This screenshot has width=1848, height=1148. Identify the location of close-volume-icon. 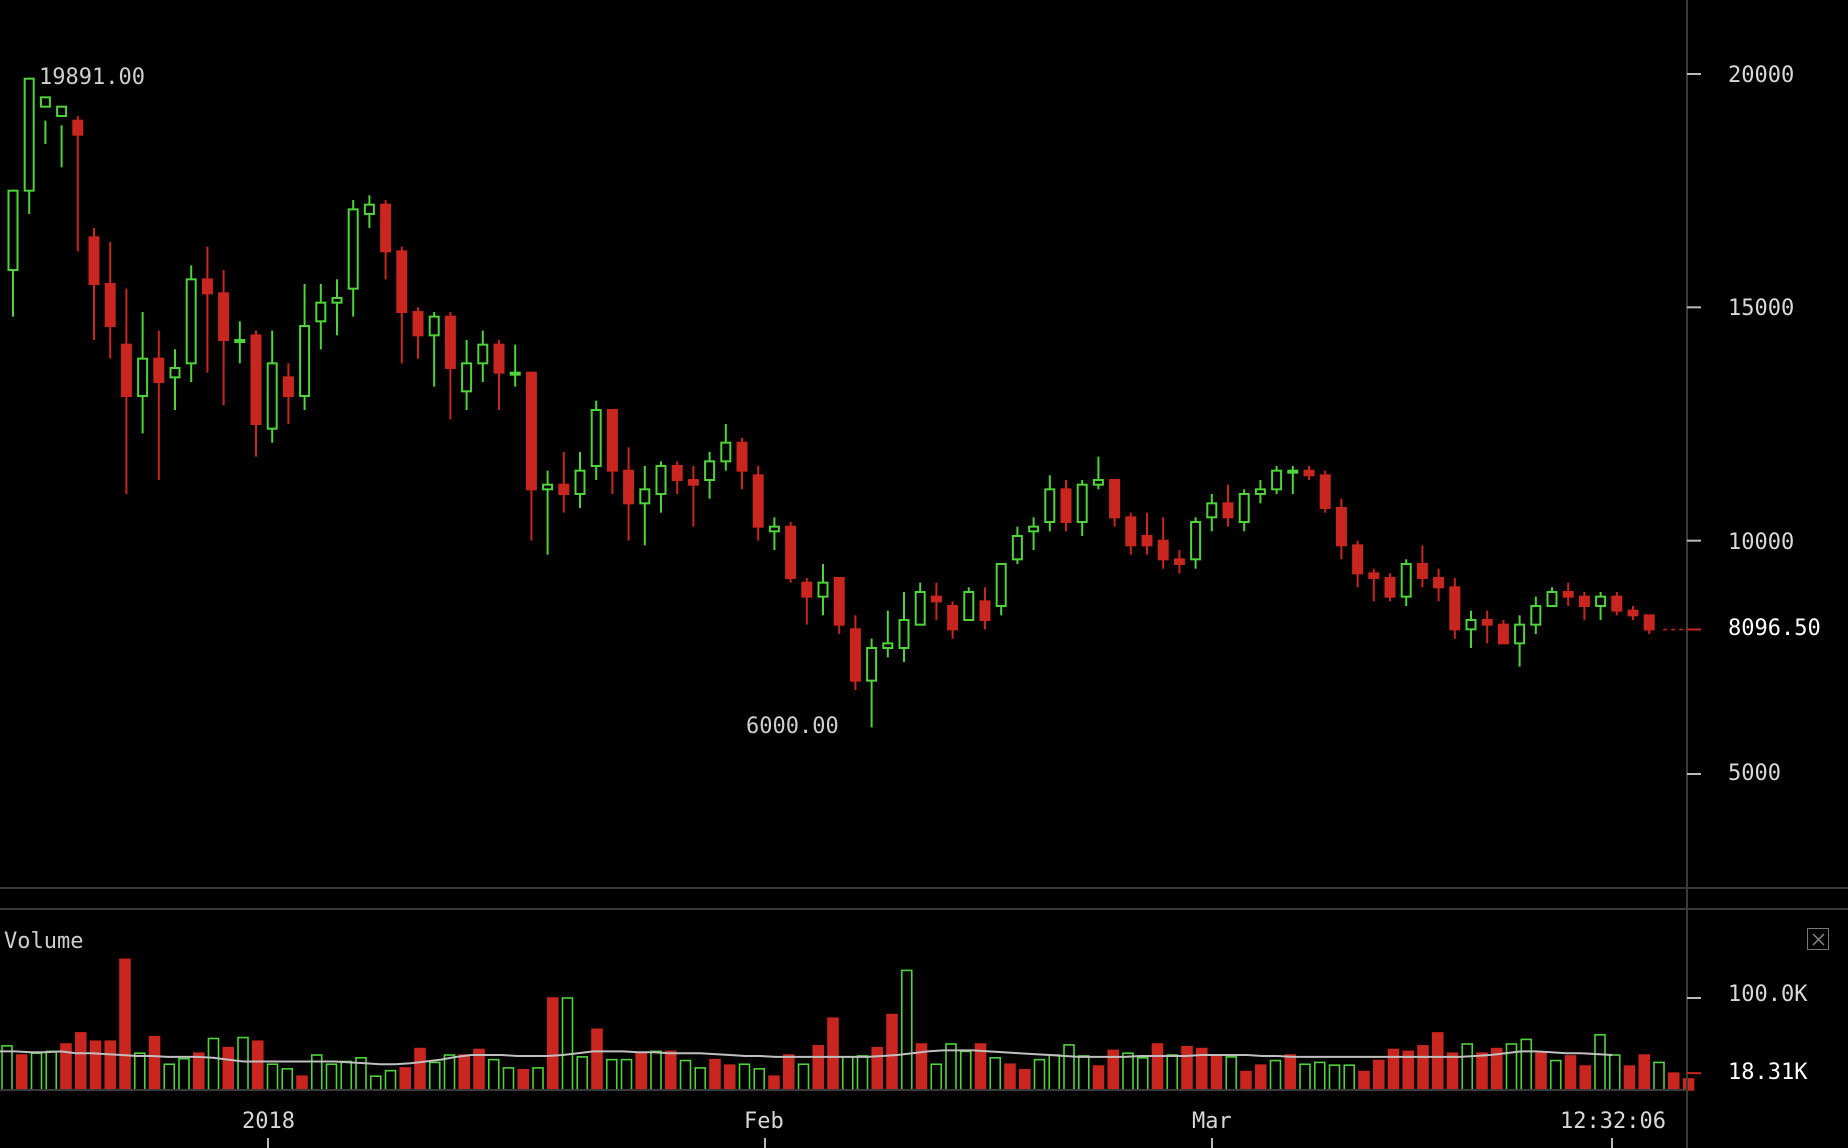
(1818, 939).